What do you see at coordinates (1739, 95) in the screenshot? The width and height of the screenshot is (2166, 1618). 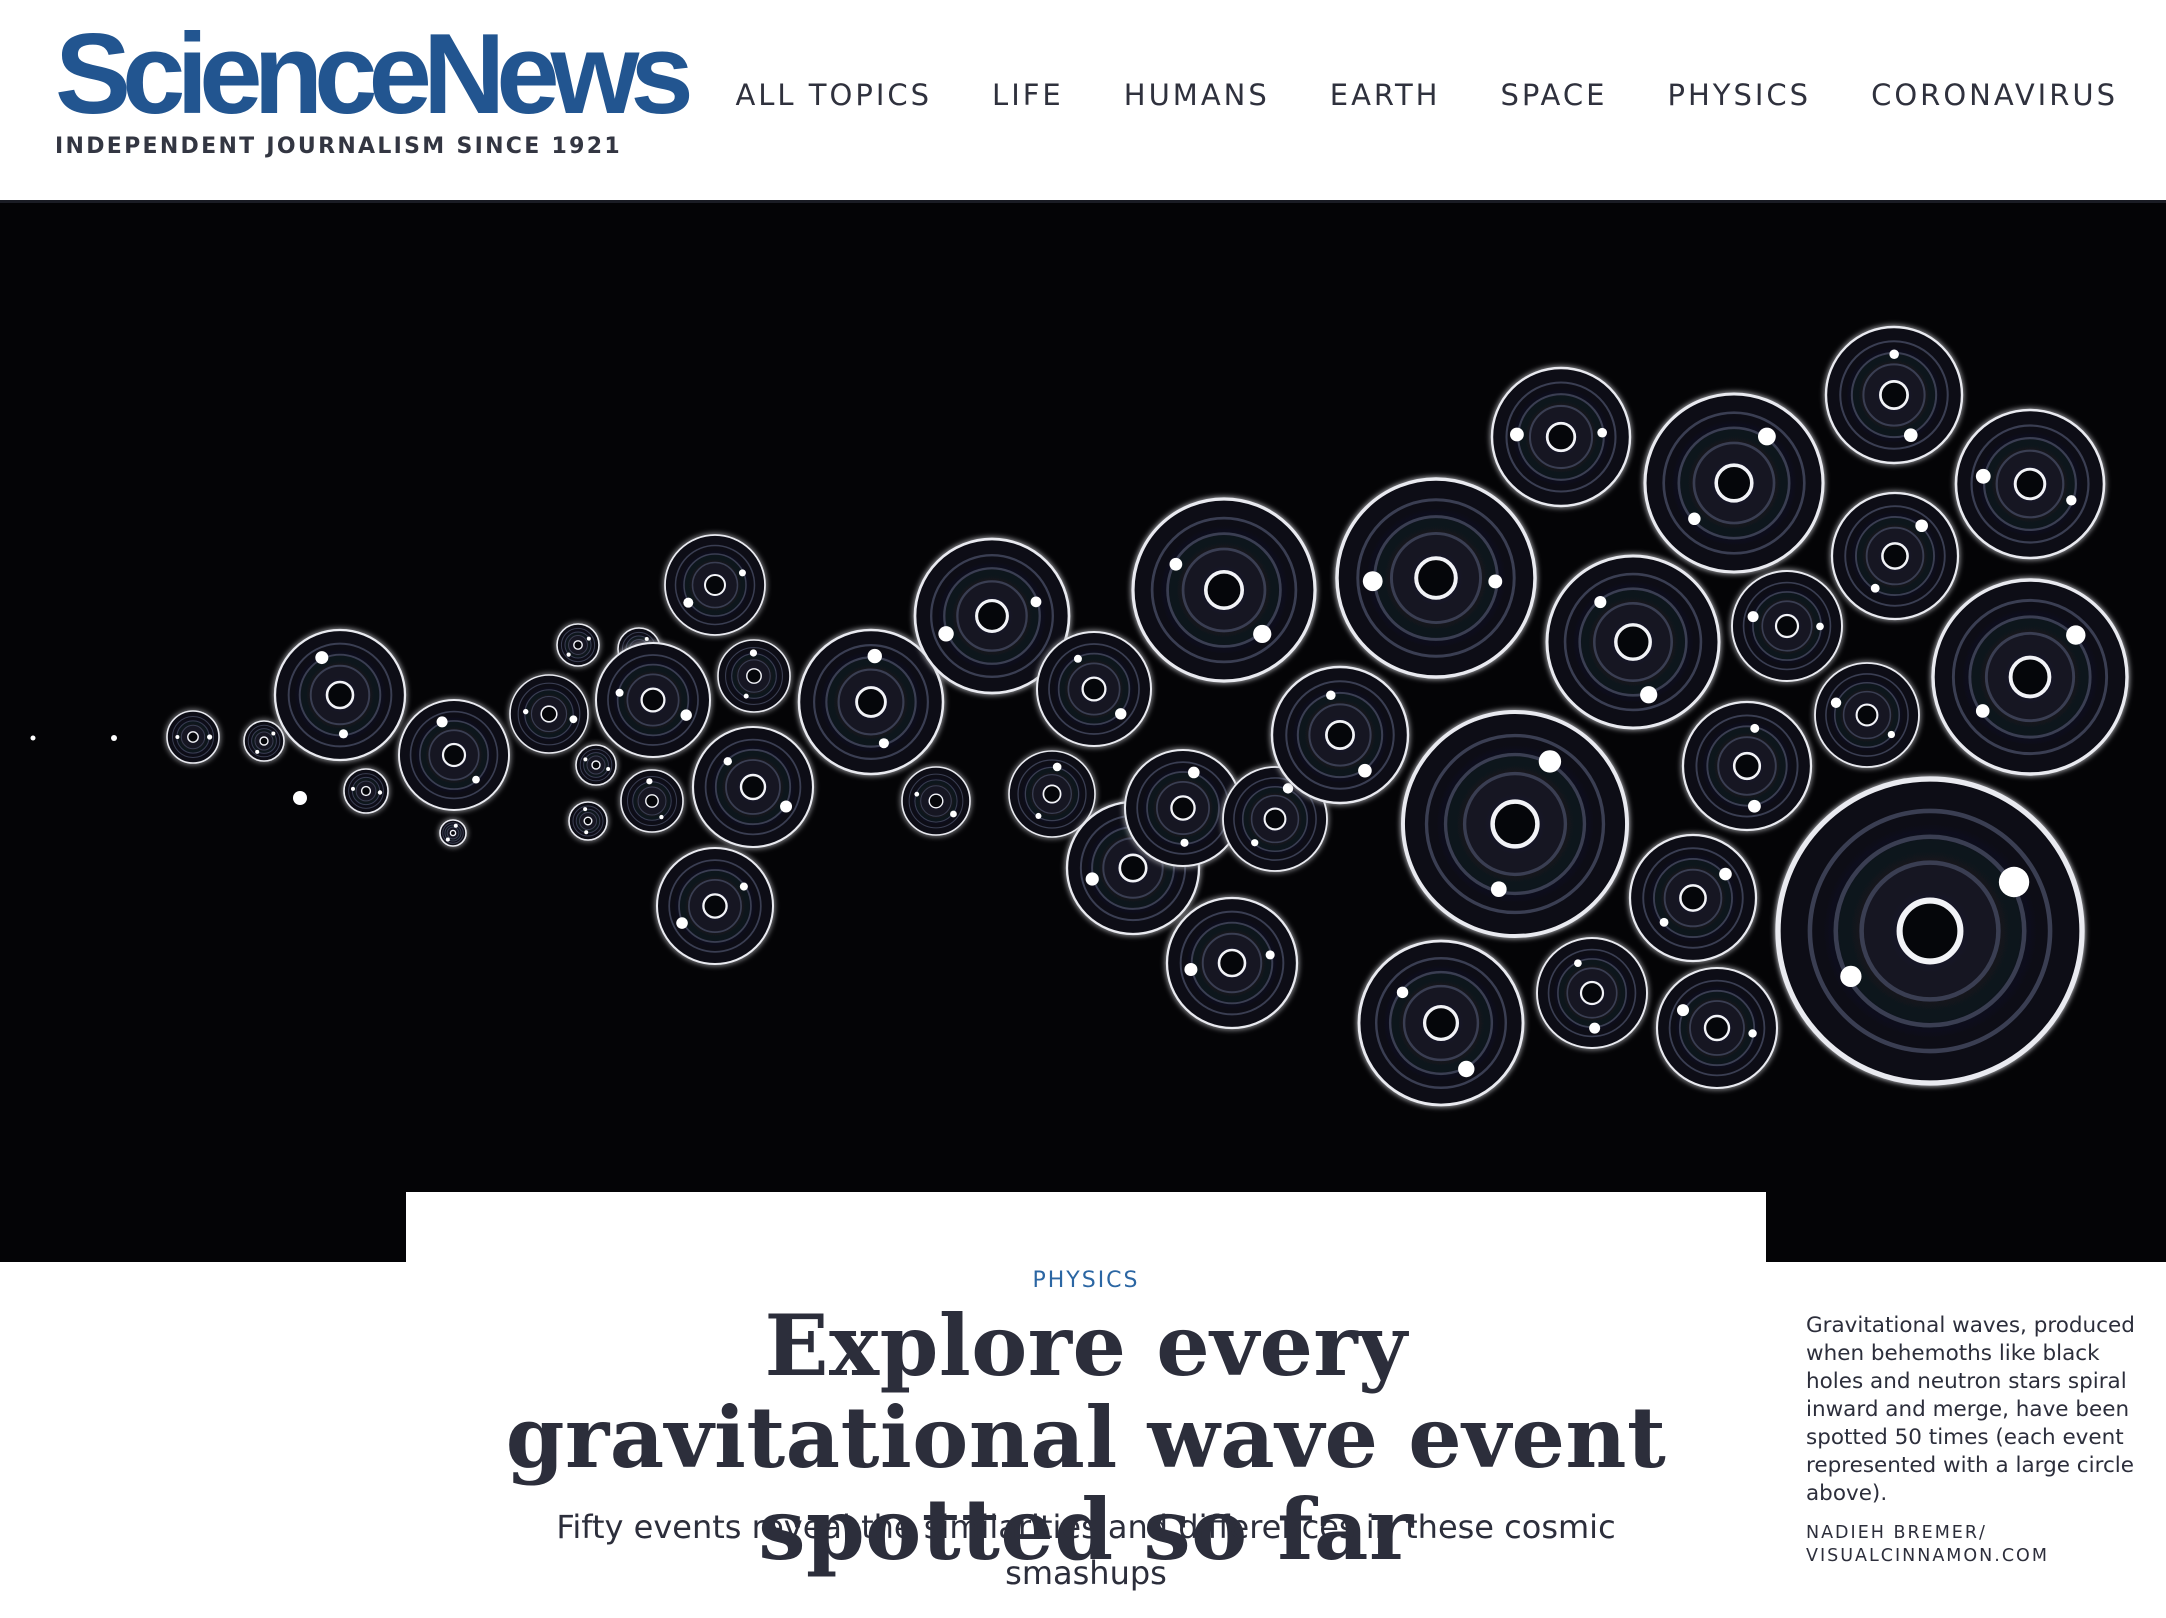 I see `nav-item-physics: PHYSICS` at bounding box center [1739, 95].